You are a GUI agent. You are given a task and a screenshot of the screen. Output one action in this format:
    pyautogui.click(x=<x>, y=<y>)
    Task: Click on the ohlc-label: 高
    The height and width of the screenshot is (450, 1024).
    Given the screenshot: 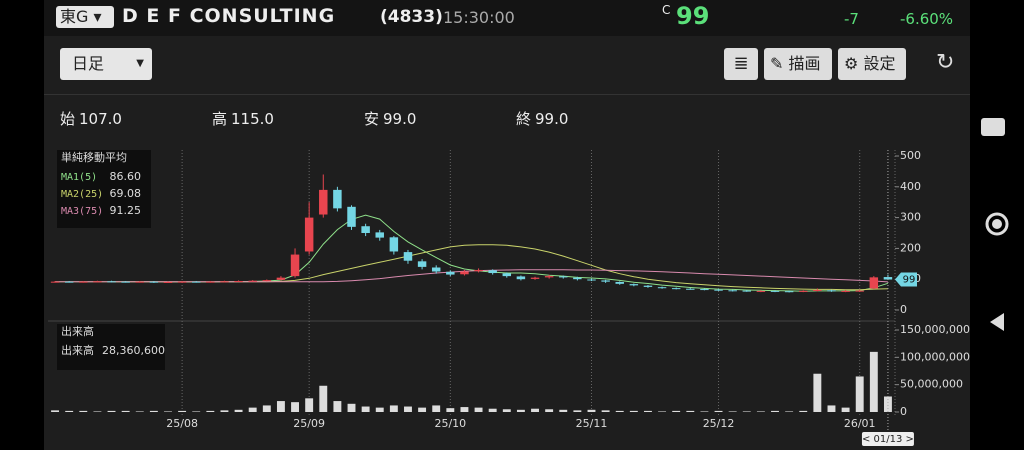 What is the action you would take?
    pyautogui.click(x=220, y=119)
    